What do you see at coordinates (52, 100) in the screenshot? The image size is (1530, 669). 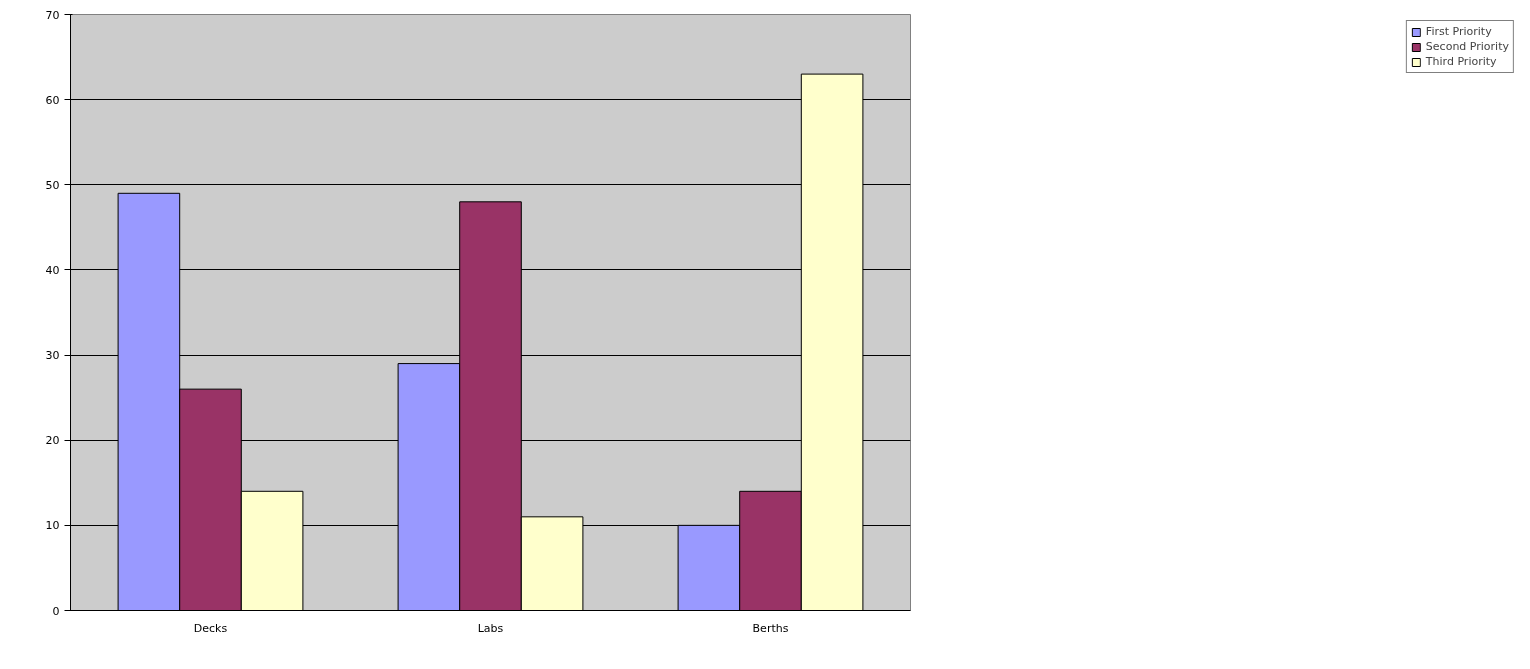 I see `y-tick-label: 60` at bounding box center [52, 100].